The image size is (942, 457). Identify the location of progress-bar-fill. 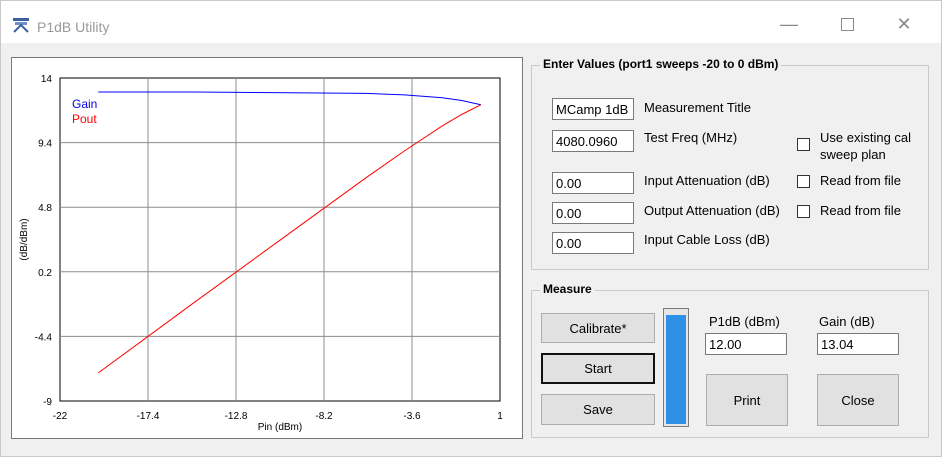
(676, 369).